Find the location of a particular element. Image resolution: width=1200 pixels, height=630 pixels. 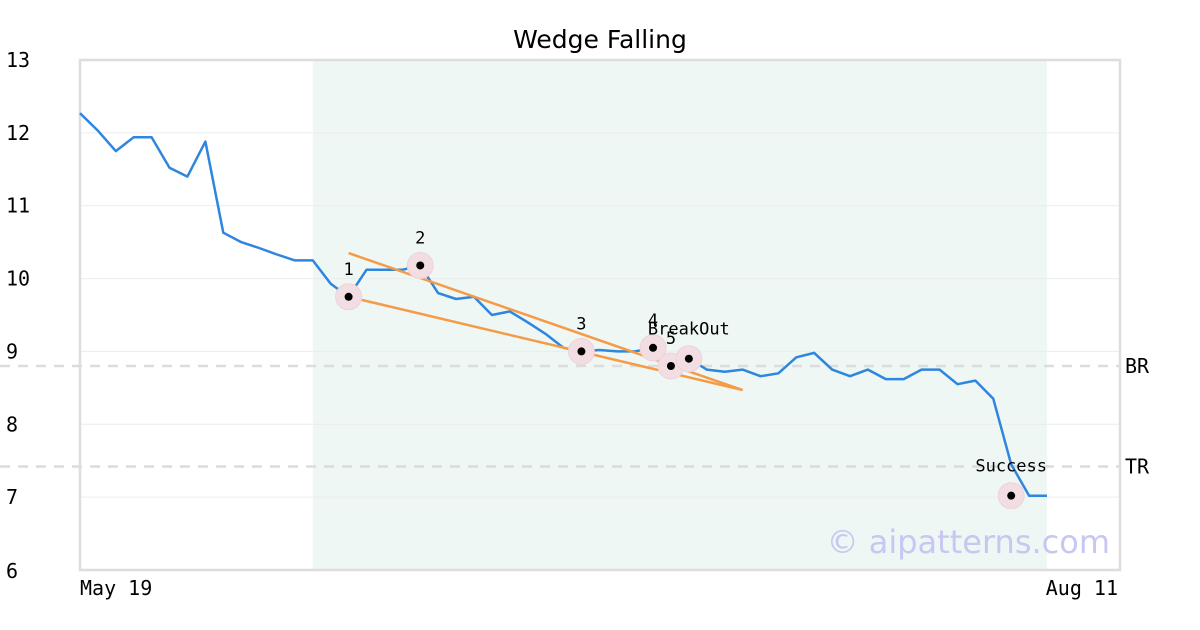

point-label: 1 is located at coordinates (348, 270).